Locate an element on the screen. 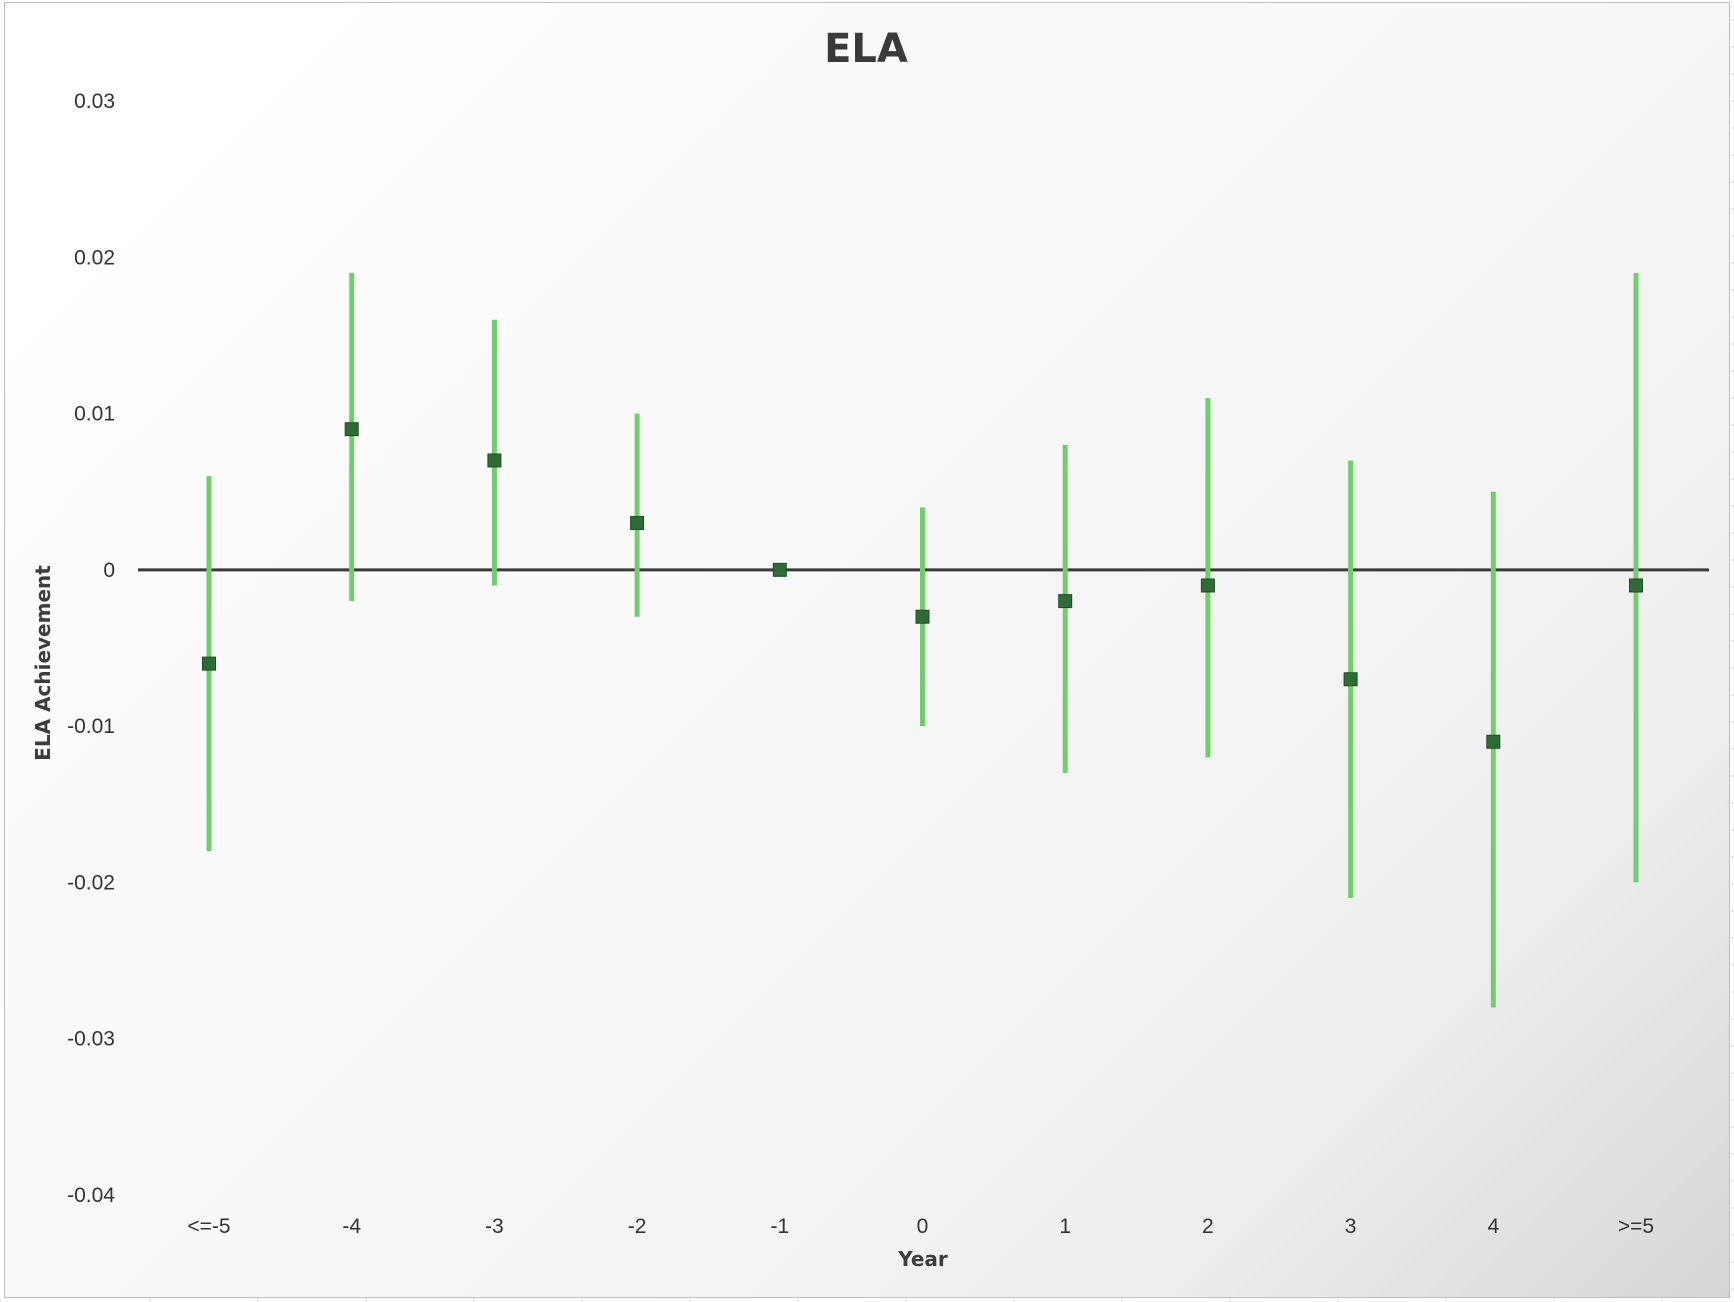  x-tick-label: -1 is located at coordinates (779, 1226).